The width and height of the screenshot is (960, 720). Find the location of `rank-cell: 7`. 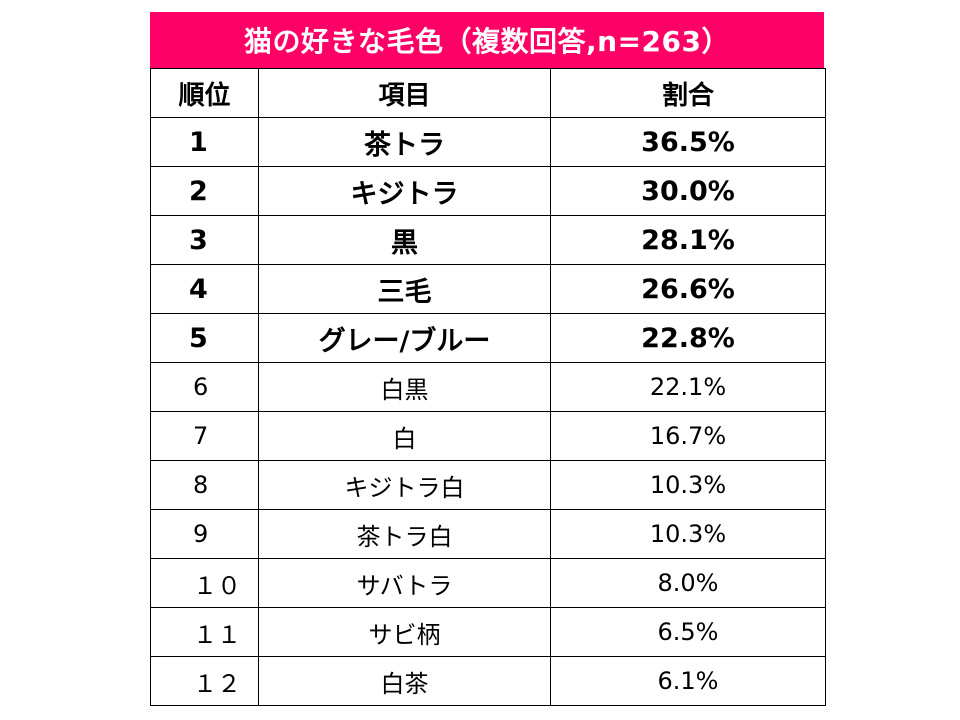

rank-cell: 7 is located at coordinates (204, 436).